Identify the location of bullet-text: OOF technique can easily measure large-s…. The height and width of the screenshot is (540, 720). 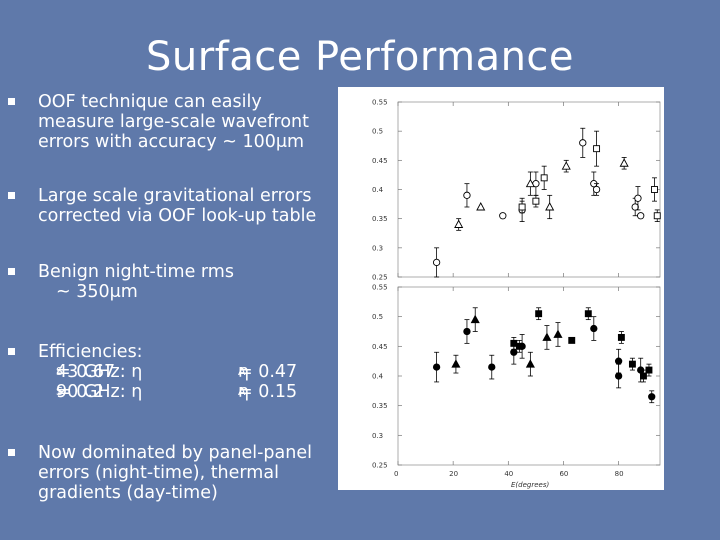
(188, 122).